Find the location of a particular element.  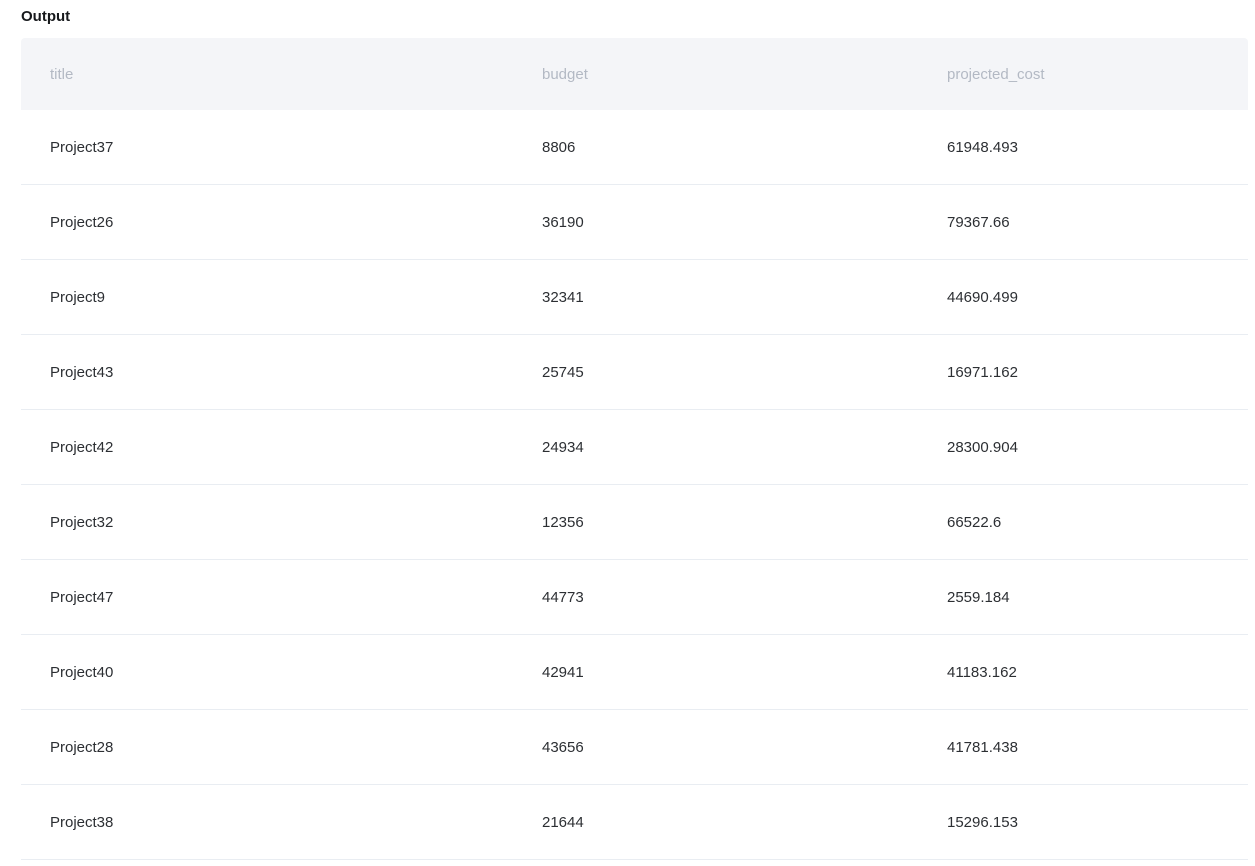

table-row: Project47 44773 2559.184 is located at coordinates (634, 597).